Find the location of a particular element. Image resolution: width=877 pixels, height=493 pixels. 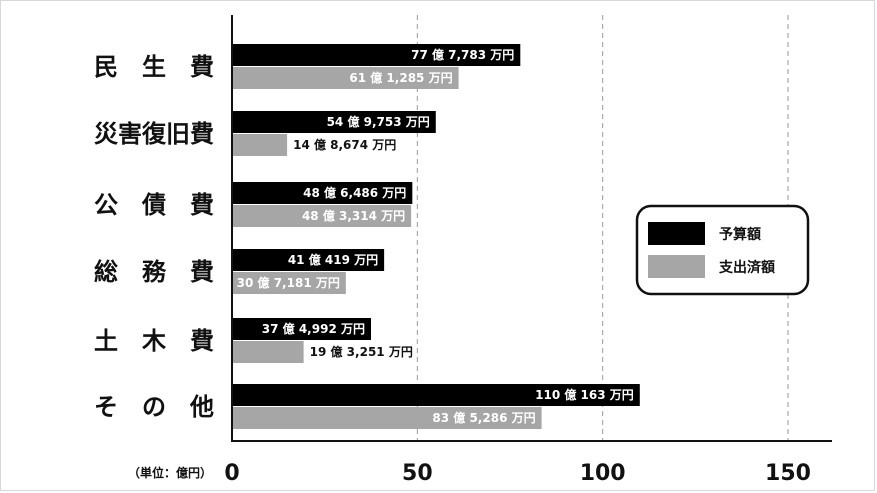

data-label-spent-5: 19 億 3,251 万円 is located at coordinates (361, 351).